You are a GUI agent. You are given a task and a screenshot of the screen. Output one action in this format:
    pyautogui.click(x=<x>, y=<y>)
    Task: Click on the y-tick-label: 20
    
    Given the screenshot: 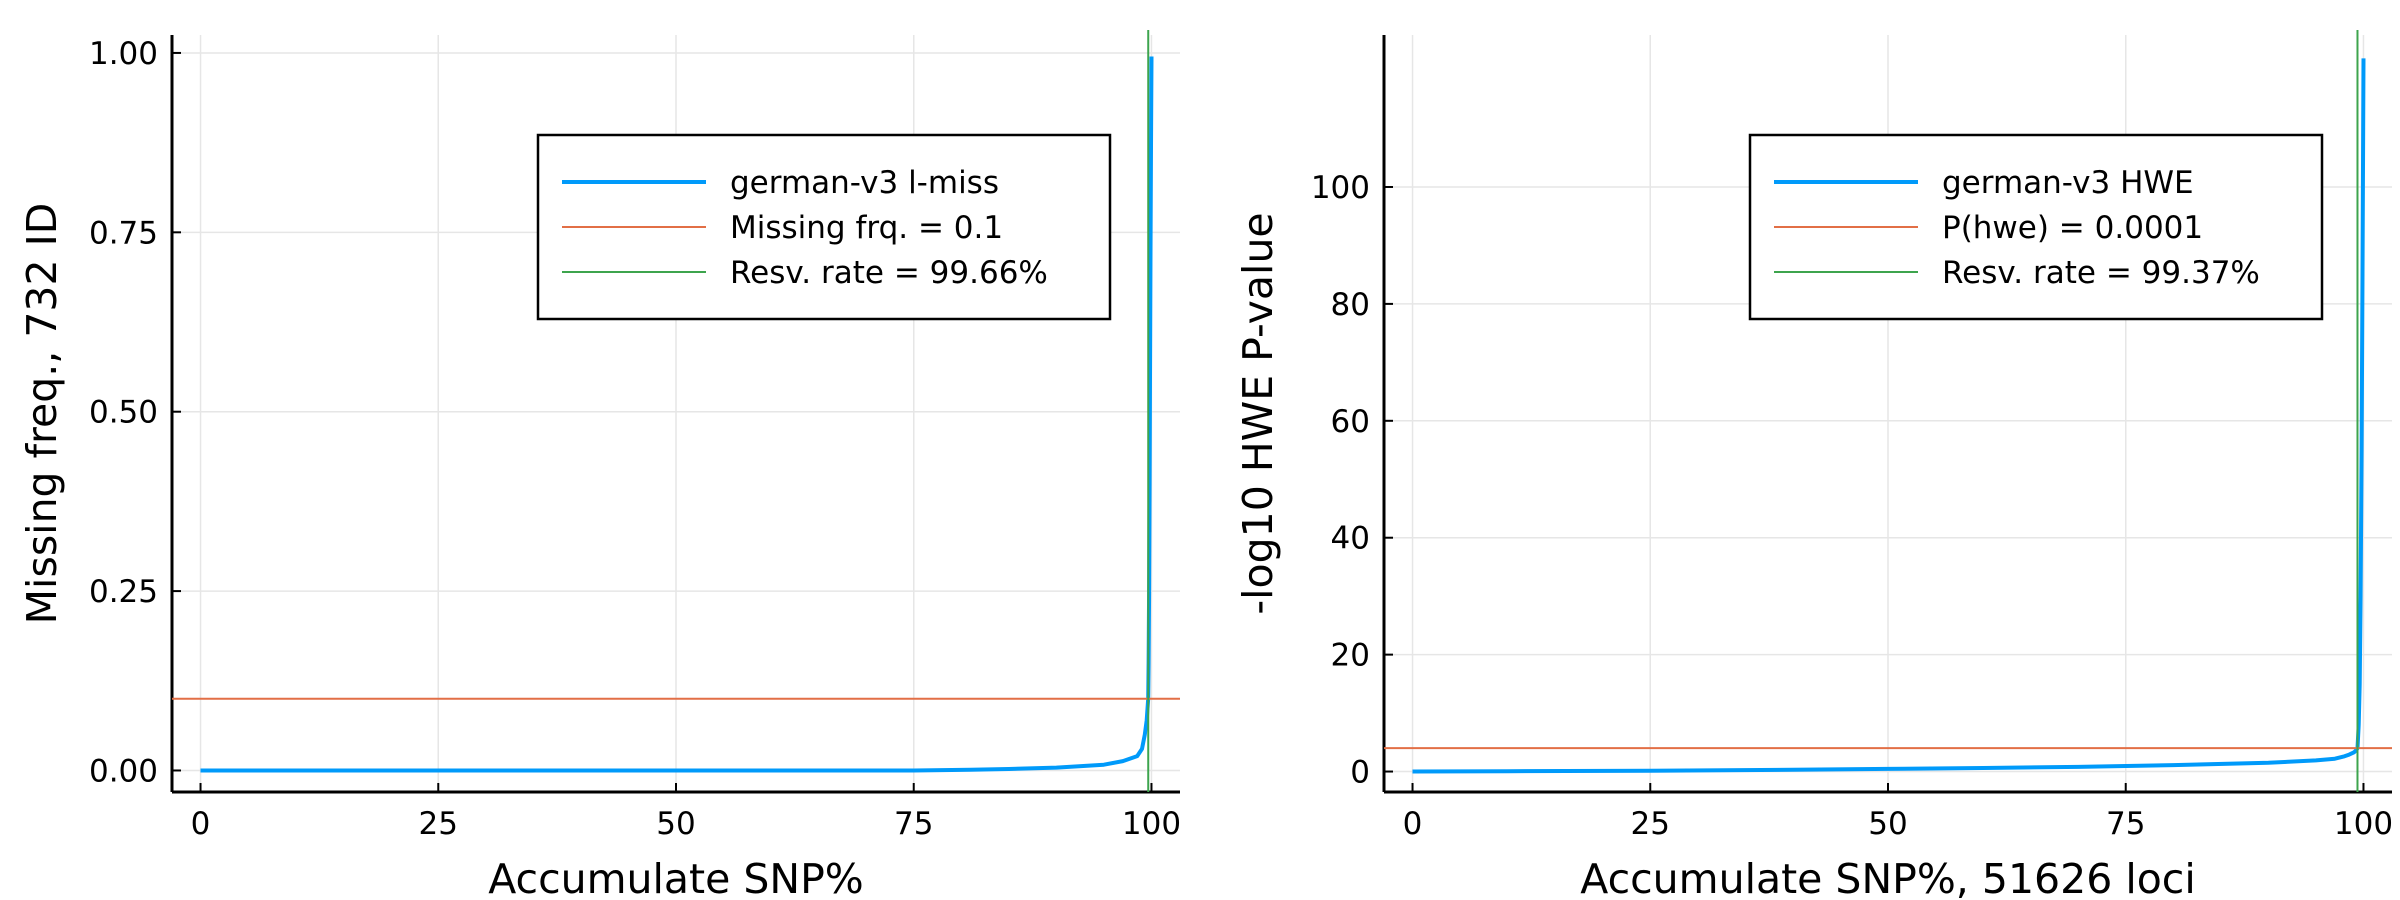 What is the action you would take?
    pyautogui.click(x=1350, y=656)
    